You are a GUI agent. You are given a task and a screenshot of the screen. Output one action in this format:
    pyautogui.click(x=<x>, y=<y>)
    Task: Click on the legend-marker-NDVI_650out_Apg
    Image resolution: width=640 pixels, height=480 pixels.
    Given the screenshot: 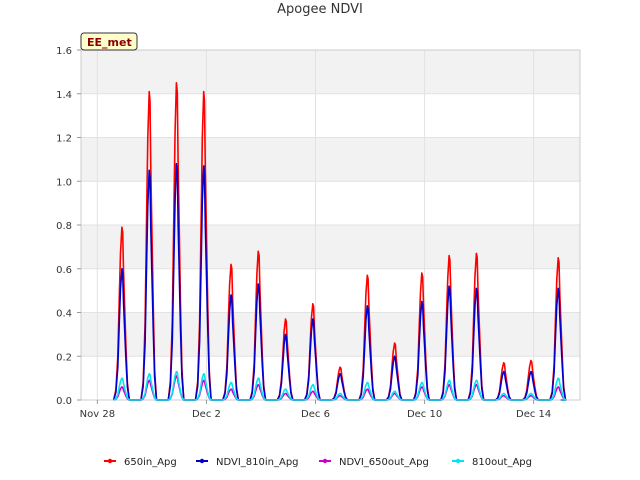 What is the action you would take?
    pyautogui.click(x=325, y=461)
    